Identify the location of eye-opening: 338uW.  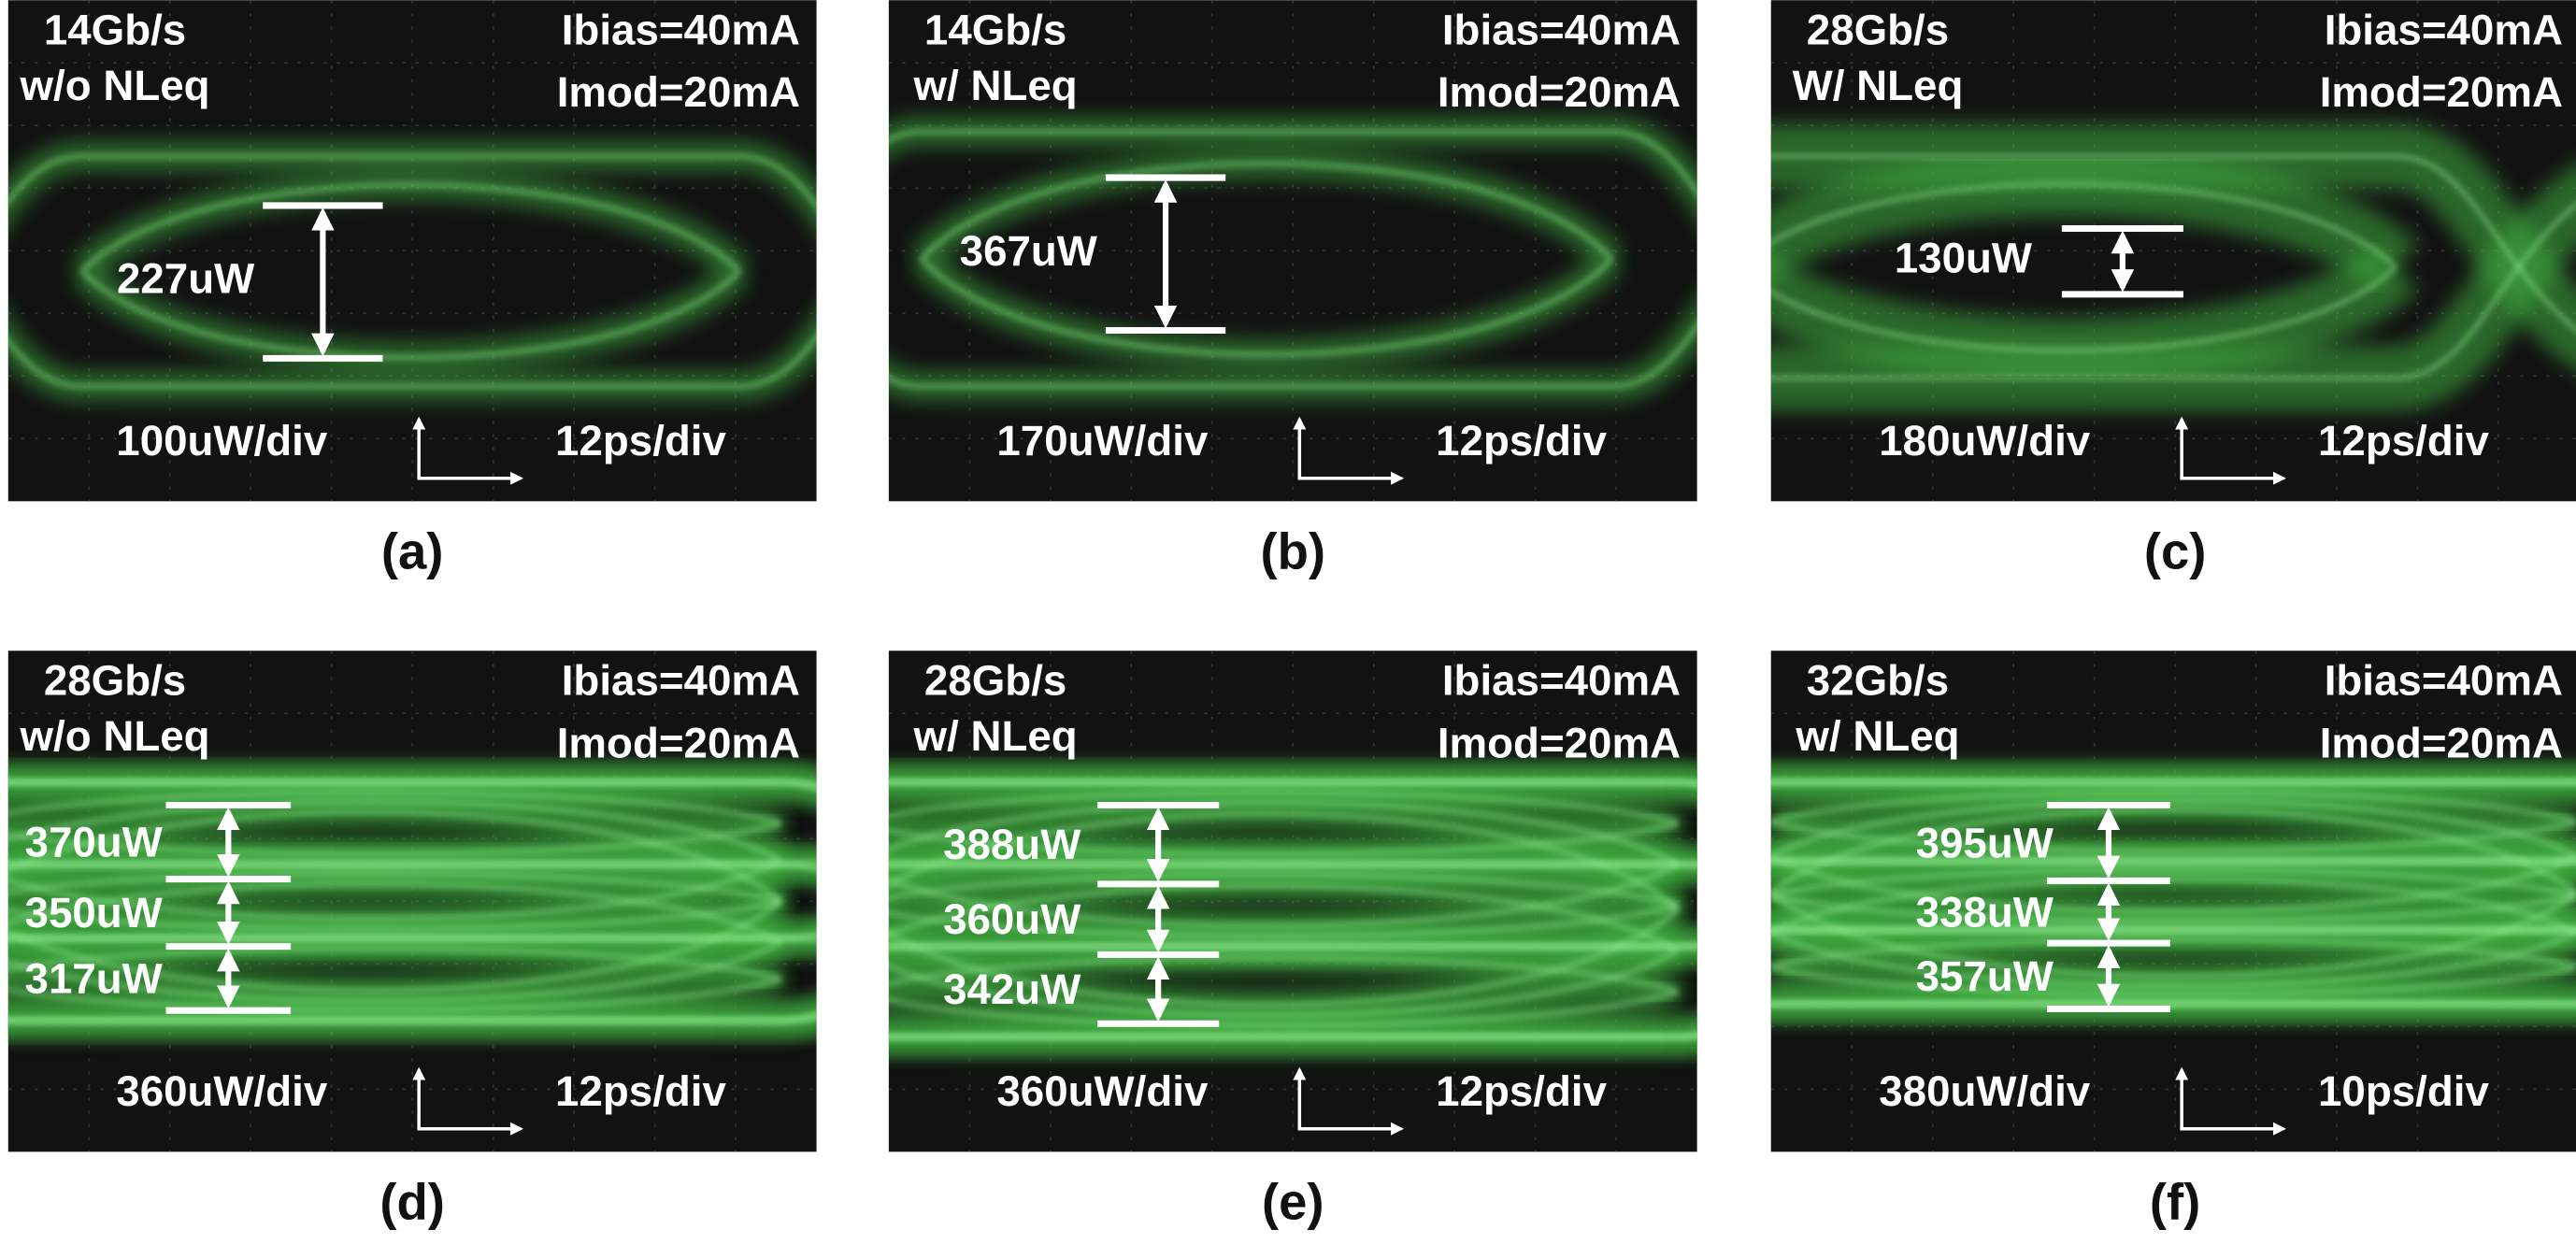
(1985, 912).